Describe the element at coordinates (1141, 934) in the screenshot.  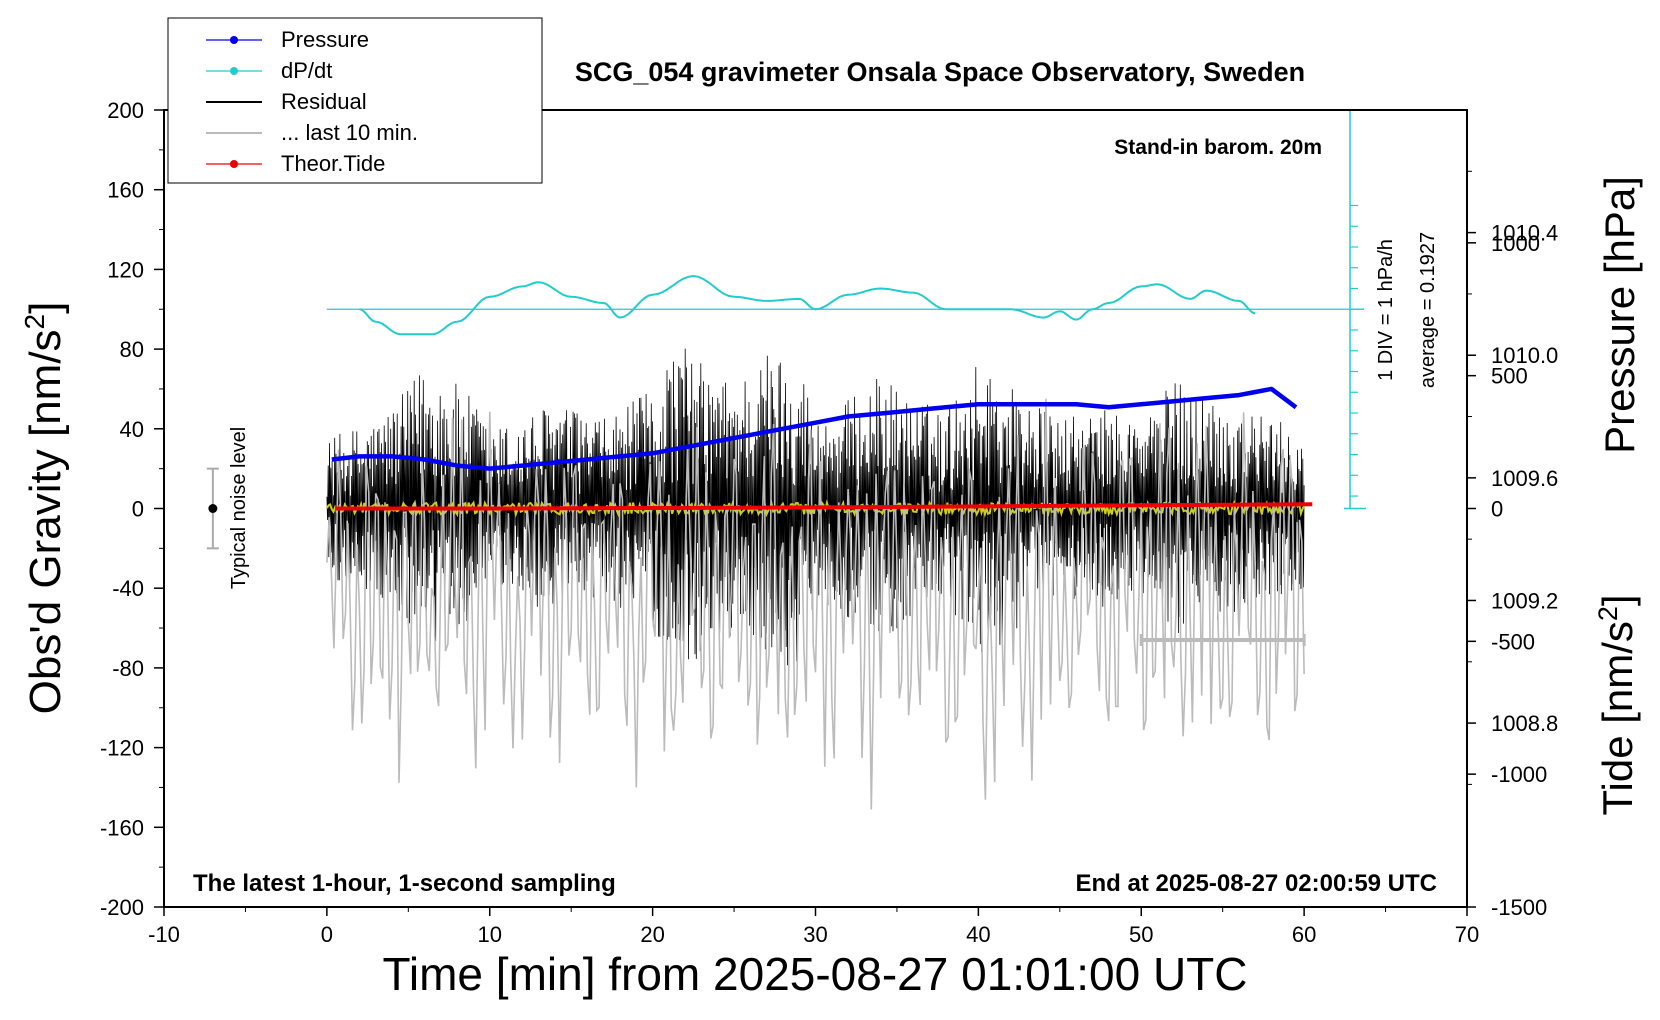
I see `x-tick-label: 50` at that location.